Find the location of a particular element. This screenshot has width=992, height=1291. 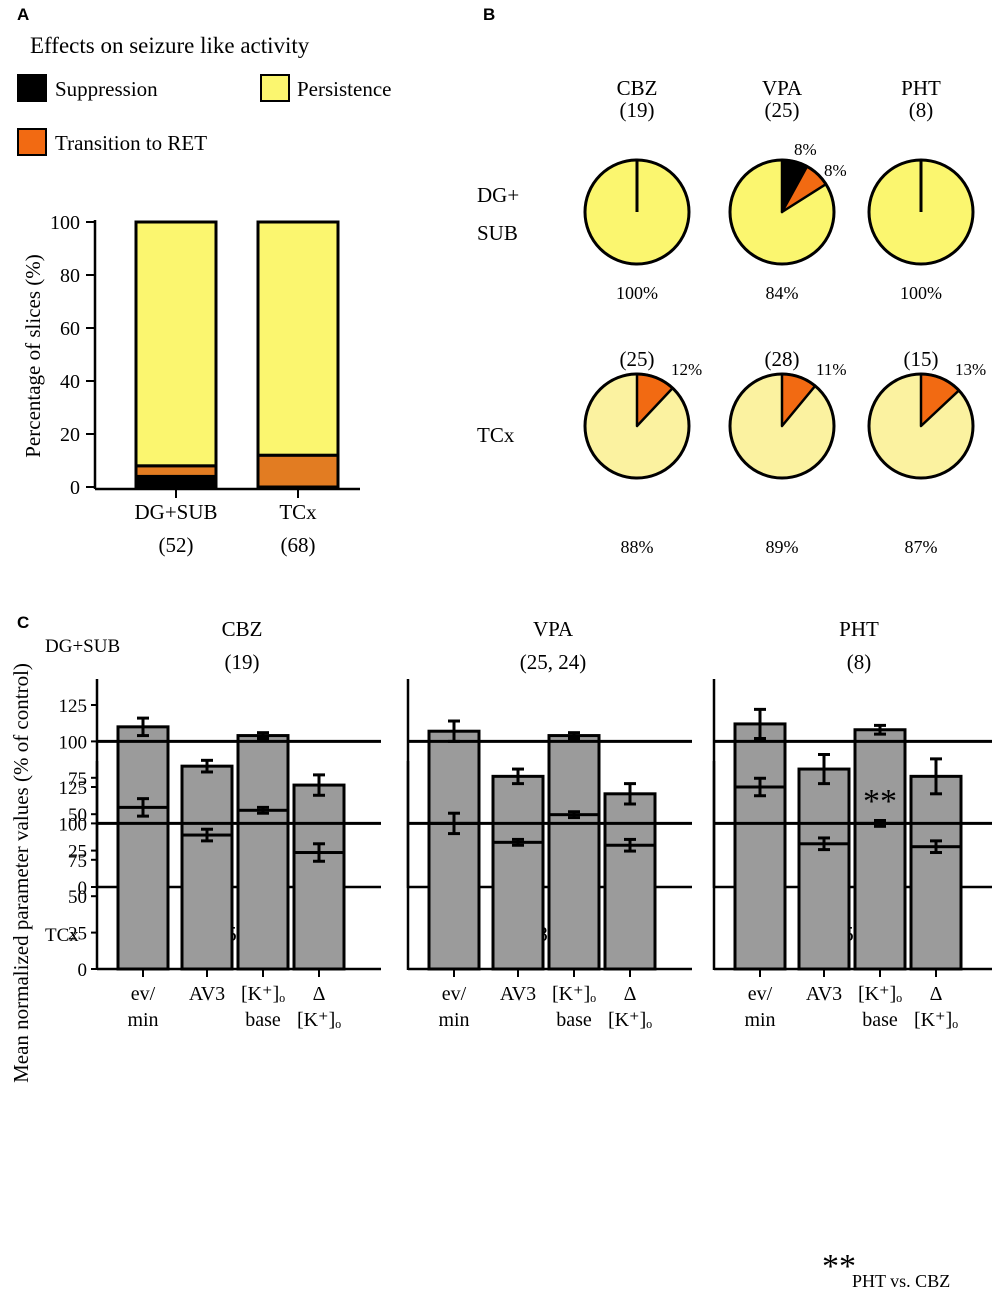

pie-row-region-label: SUB is located at coordinates (497, 233).